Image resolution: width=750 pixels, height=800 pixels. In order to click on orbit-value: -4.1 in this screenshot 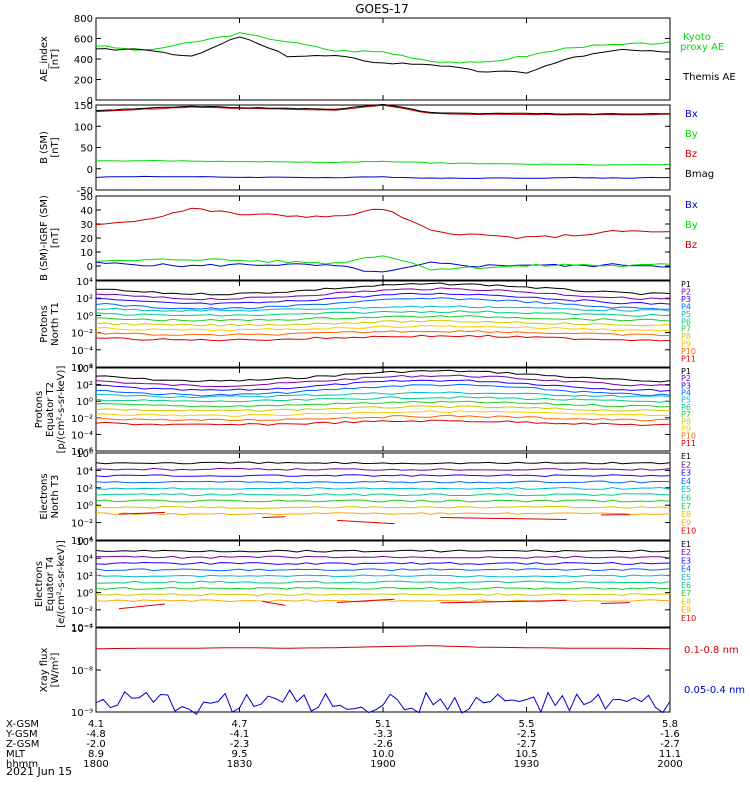, I will do `click(240, 734)`.